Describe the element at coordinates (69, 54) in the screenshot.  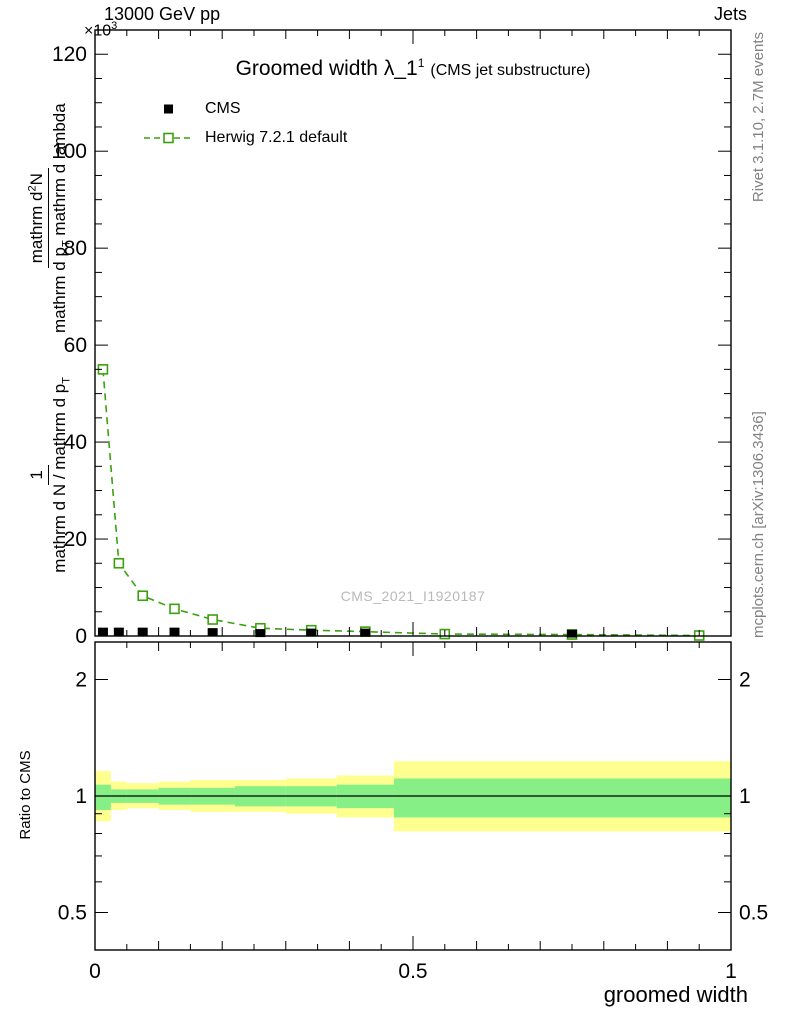
I see `main-y-tick-label: 120` at that location.